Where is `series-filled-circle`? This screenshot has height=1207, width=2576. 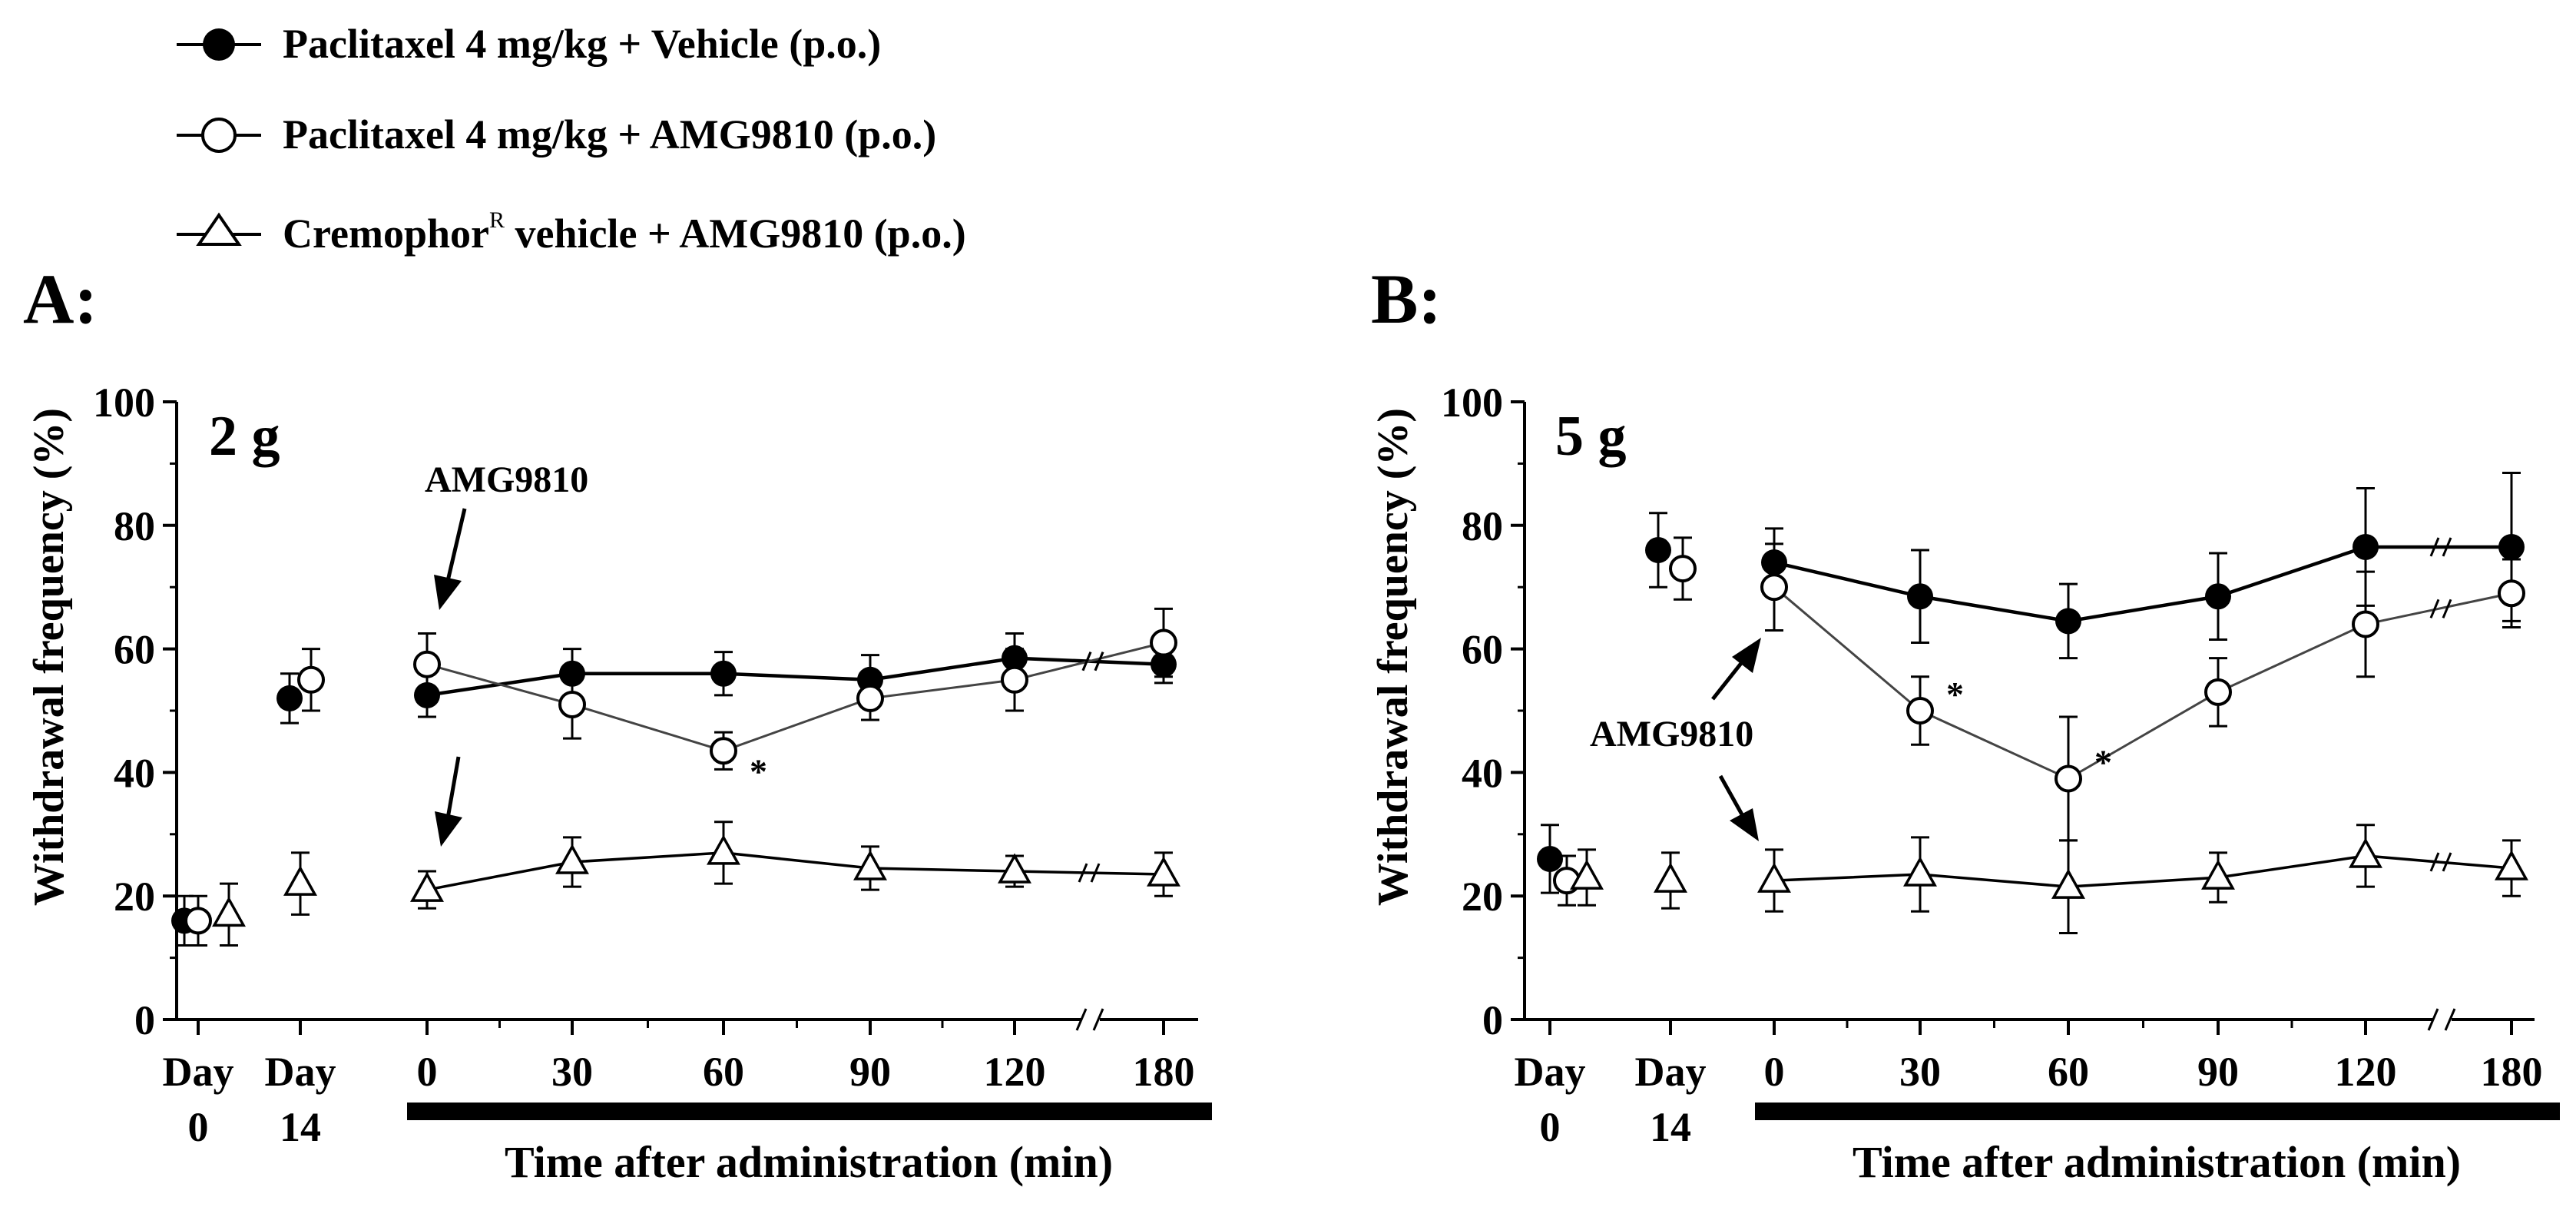 series-filled-circle is located at coordinates (2031, 683).